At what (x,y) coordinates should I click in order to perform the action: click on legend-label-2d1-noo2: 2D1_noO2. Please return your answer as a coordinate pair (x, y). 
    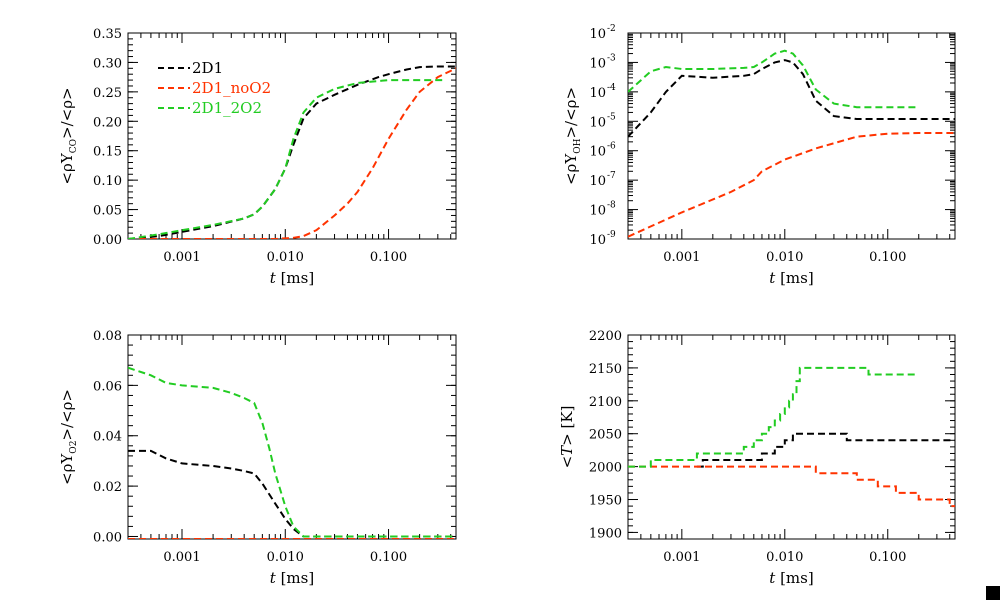
    Looking at the image, I should click on (231, 88).